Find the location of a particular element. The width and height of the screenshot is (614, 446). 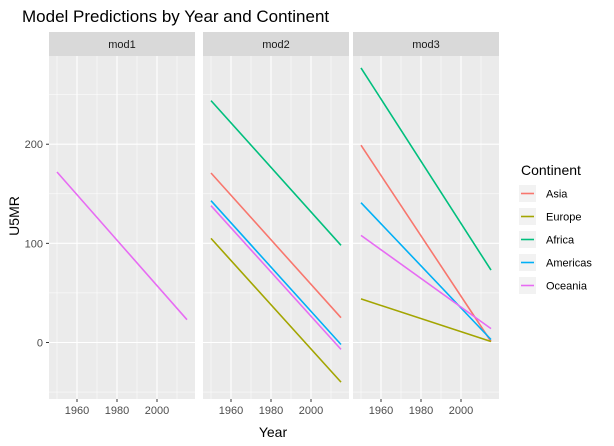

y-tick-label: 200 is located at coordinates (34, 145).